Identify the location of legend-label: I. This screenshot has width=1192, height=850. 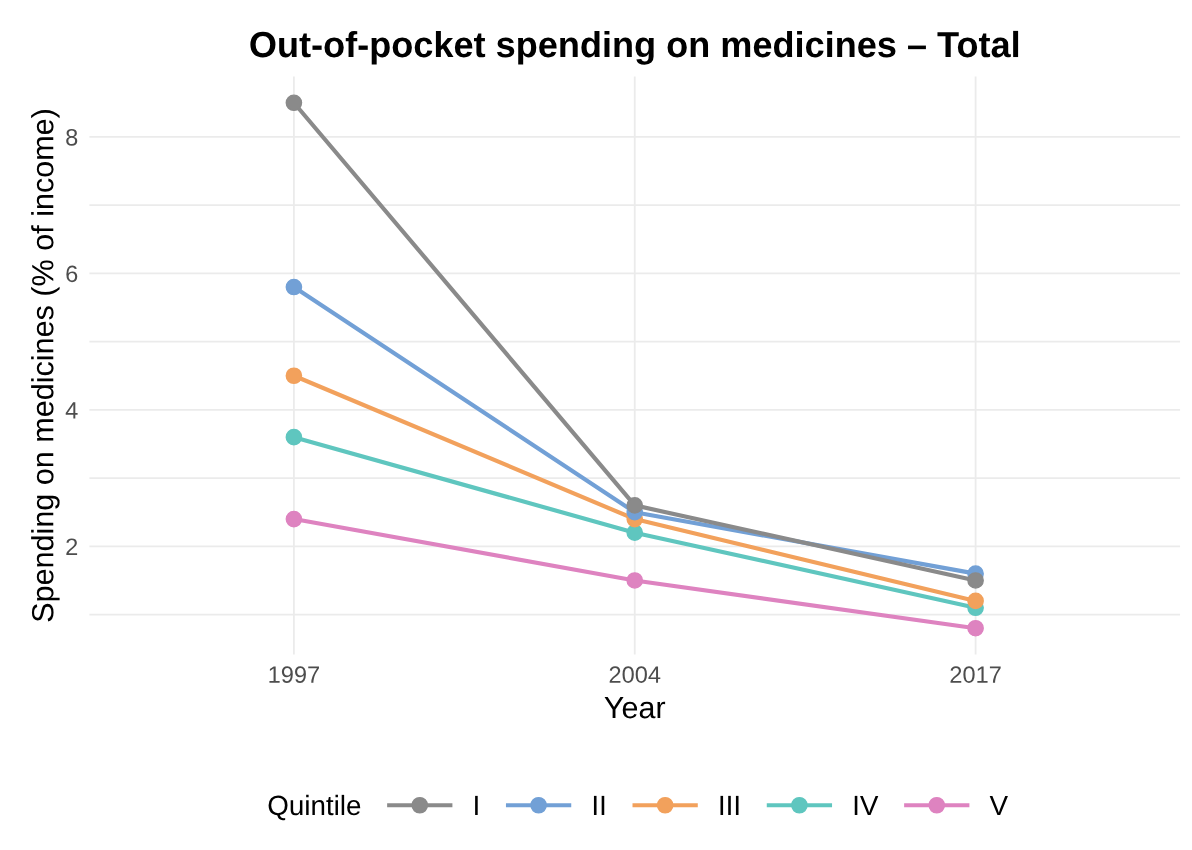
(476, 805).